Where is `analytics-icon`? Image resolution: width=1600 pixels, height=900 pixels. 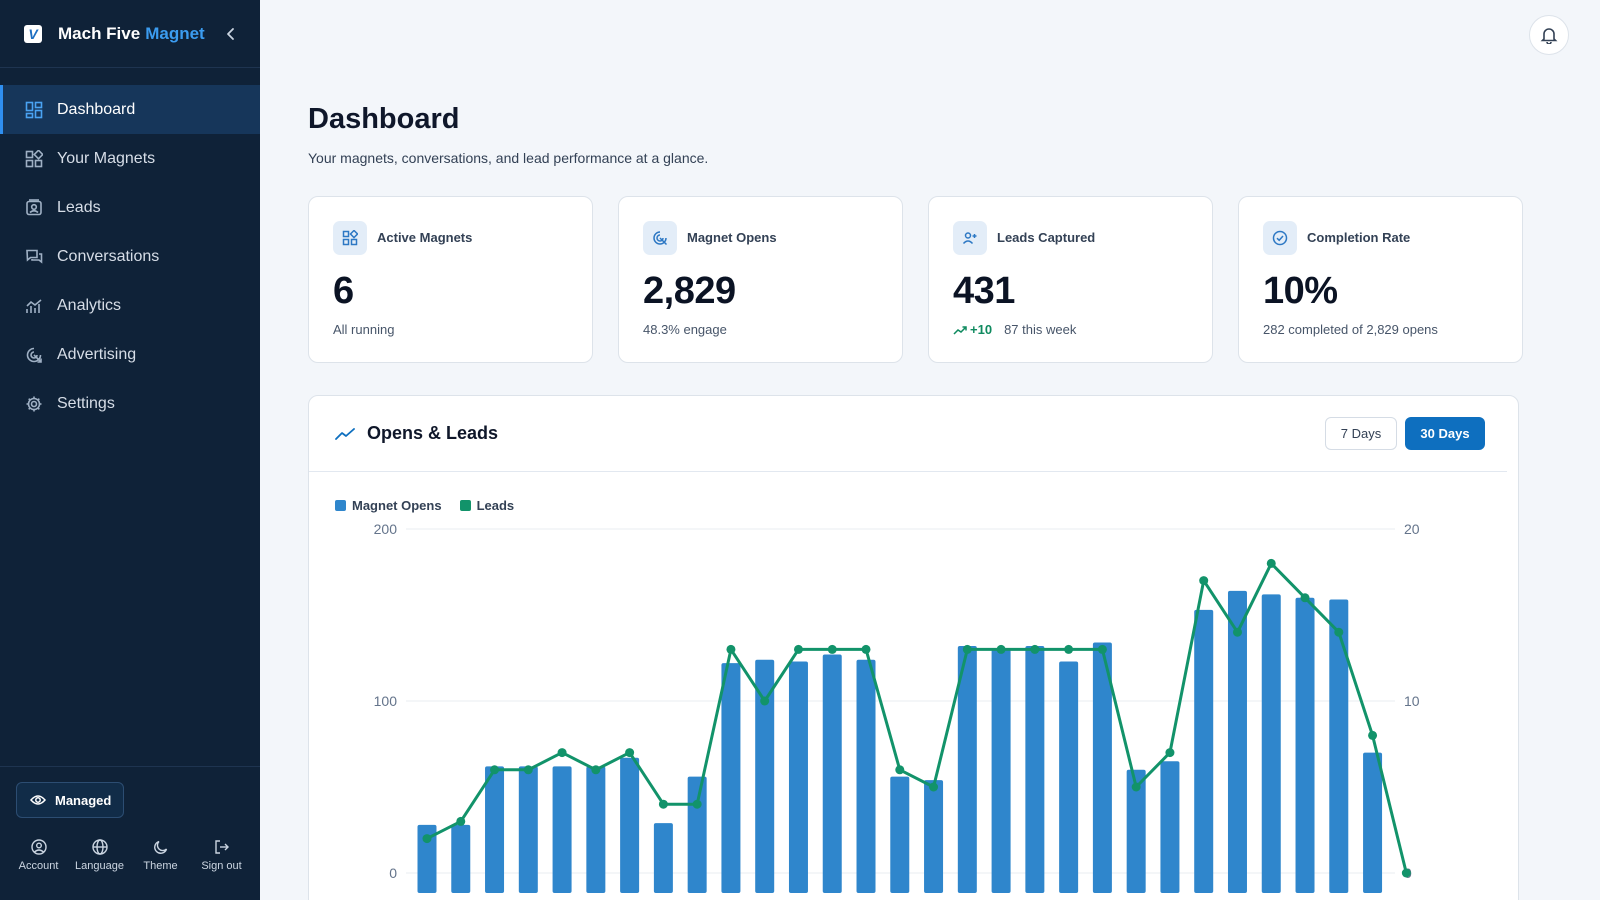 analytics-icon is located at coordinates (34, 306).